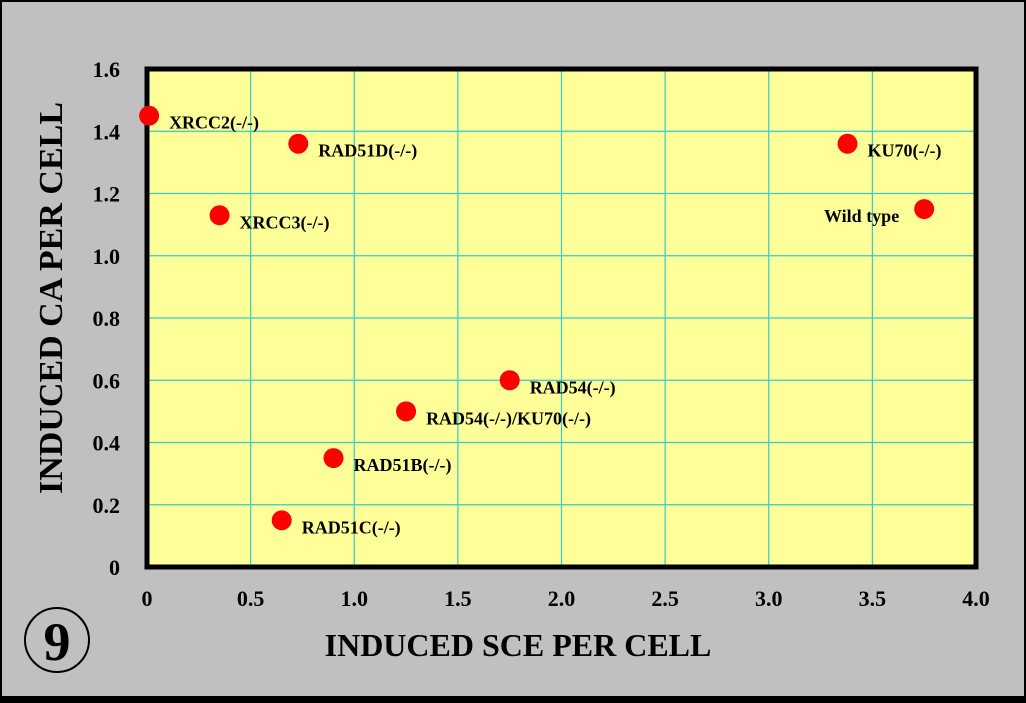 This screenshot has height=703, width=1026. I want to click on x-tick-label: 2.5, so click(665, 598).